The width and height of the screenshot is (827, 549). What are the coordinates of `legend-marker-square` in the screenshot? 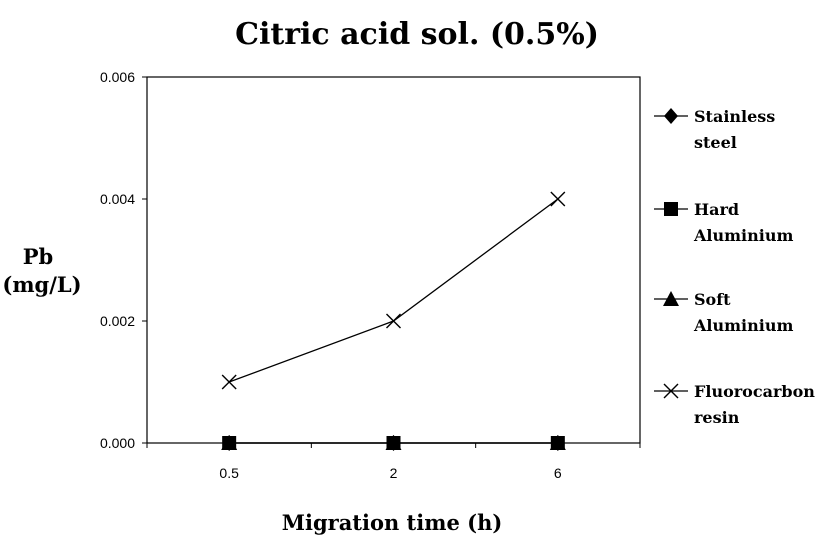 It's located at (671, 209).